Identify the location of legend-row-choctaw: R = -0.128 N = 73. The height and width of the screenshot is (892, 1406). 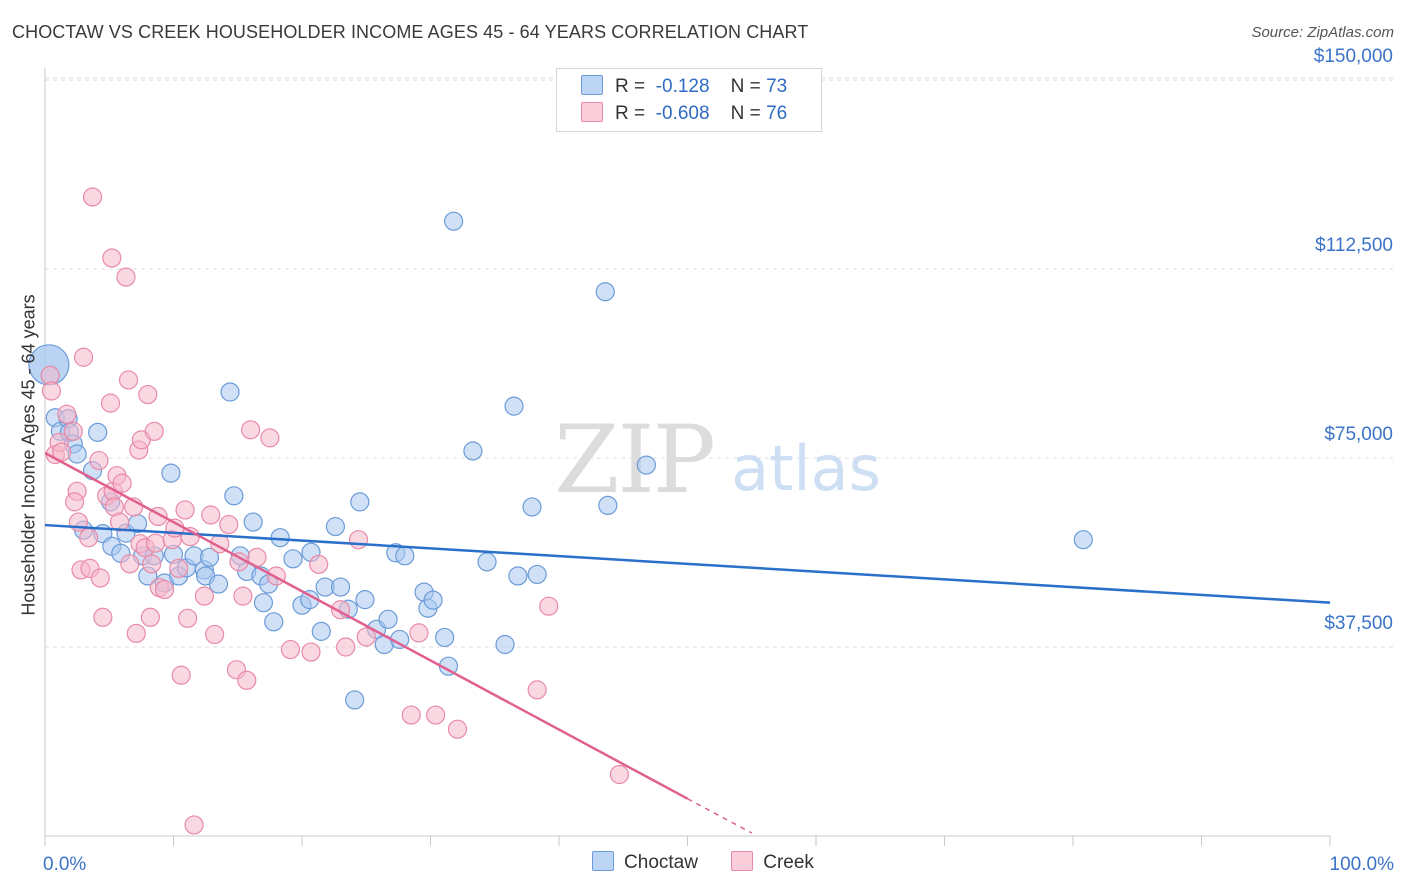
(684, 87).